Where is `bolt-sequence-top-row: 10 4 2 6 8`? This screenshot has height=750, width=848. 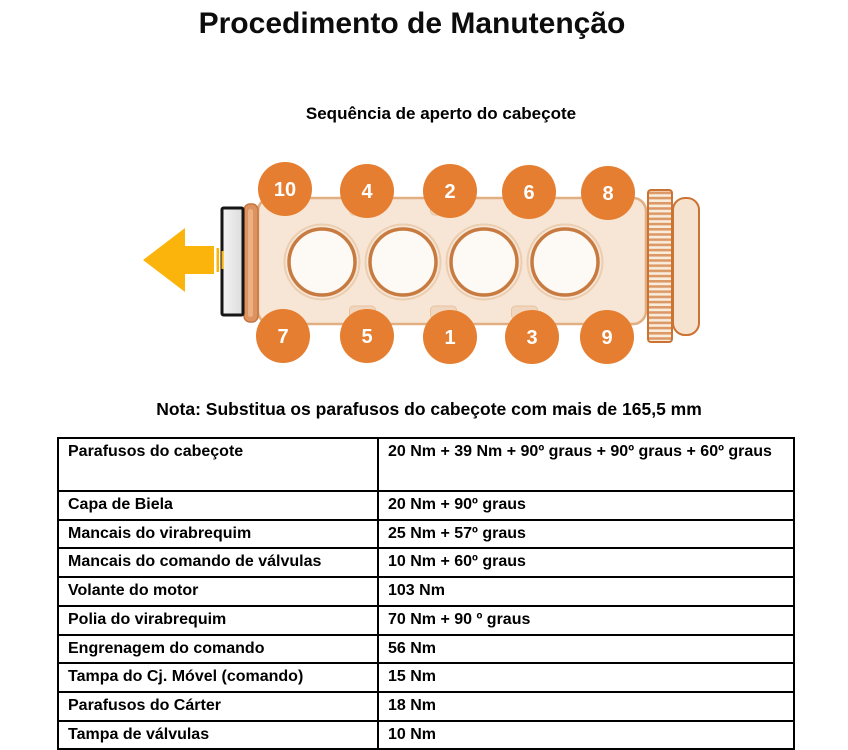
bolt-sequence-top-row: 10 4 2 6 8 is located at coordinates (446, 191).